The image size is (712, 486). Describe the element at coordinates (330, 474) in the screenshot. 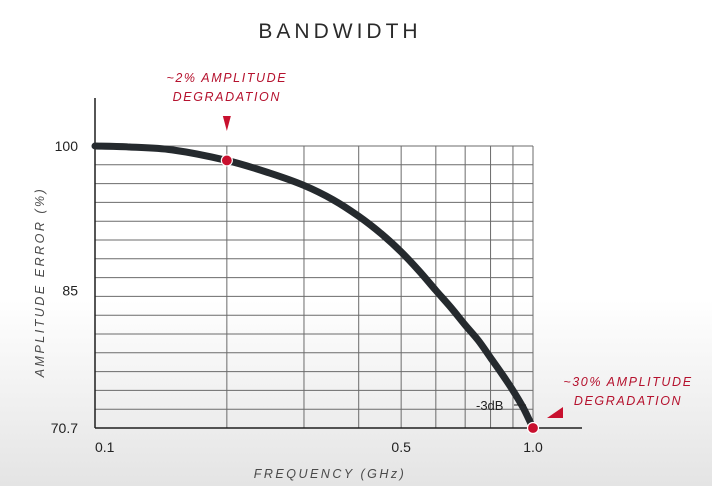

I see `x-axis-label: FREQUENCY (GHz)` at that location.